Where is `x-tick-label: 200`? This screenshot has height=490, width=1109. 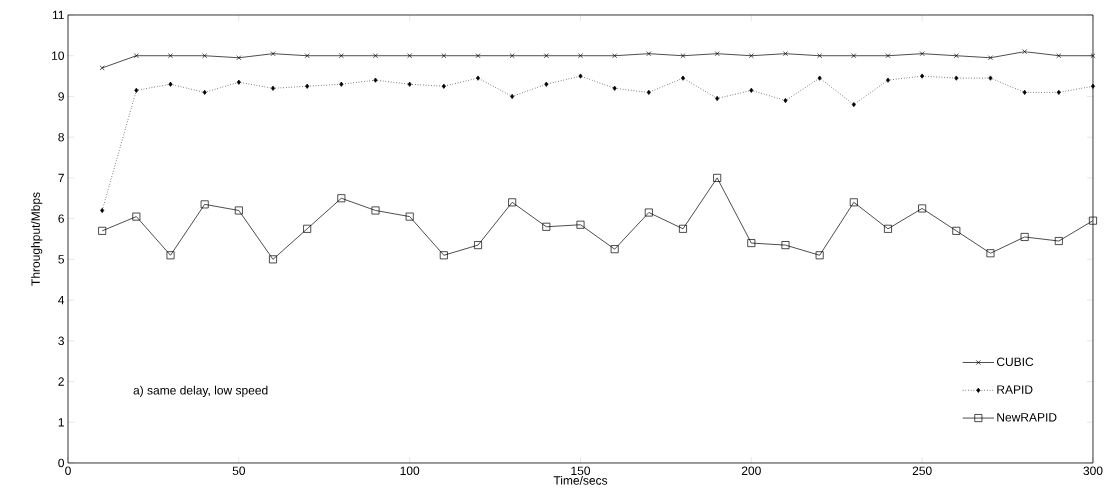 x-tick-label: 200 is located at coordinates (751, 471).